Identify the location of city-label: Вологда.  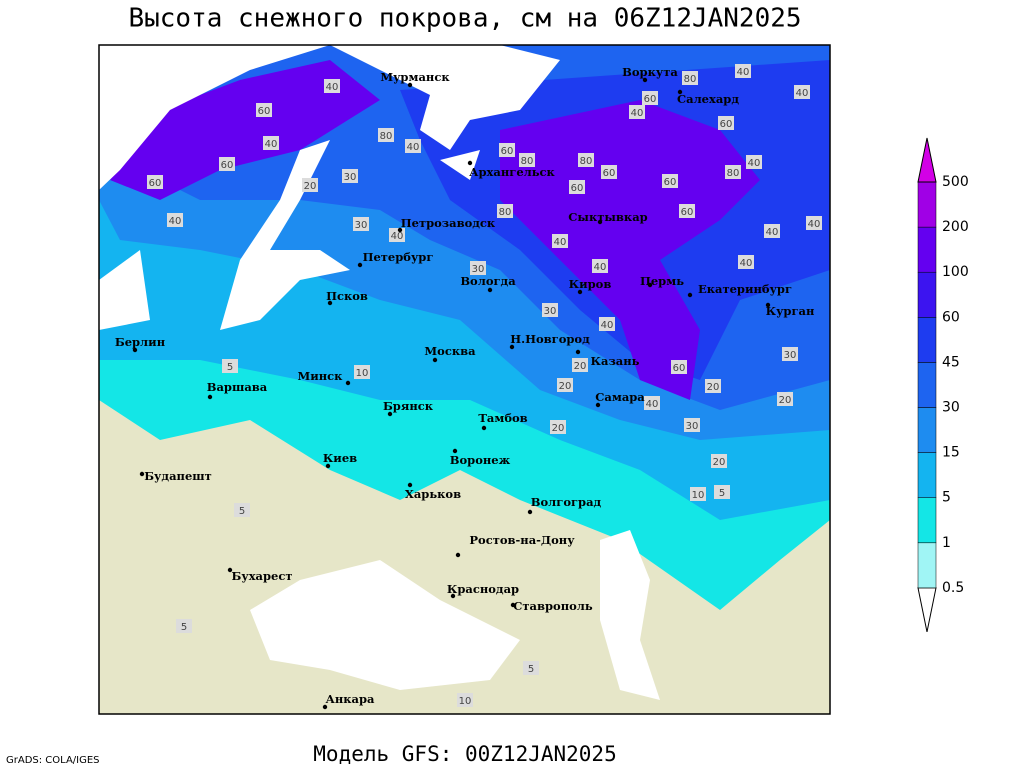
(488, 281).